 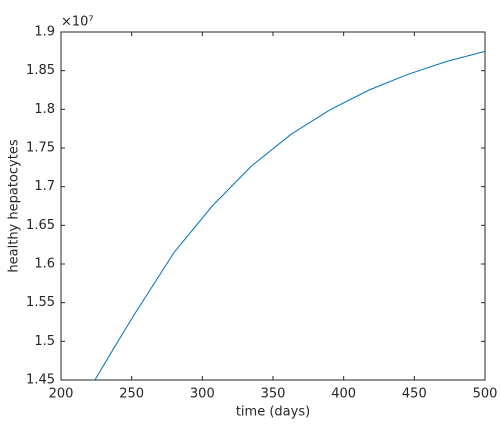 What do you see at coordinates (44, 186) in the screenshot?
I see `y-tick-label: 1.7` at bounding box center [44, 186].